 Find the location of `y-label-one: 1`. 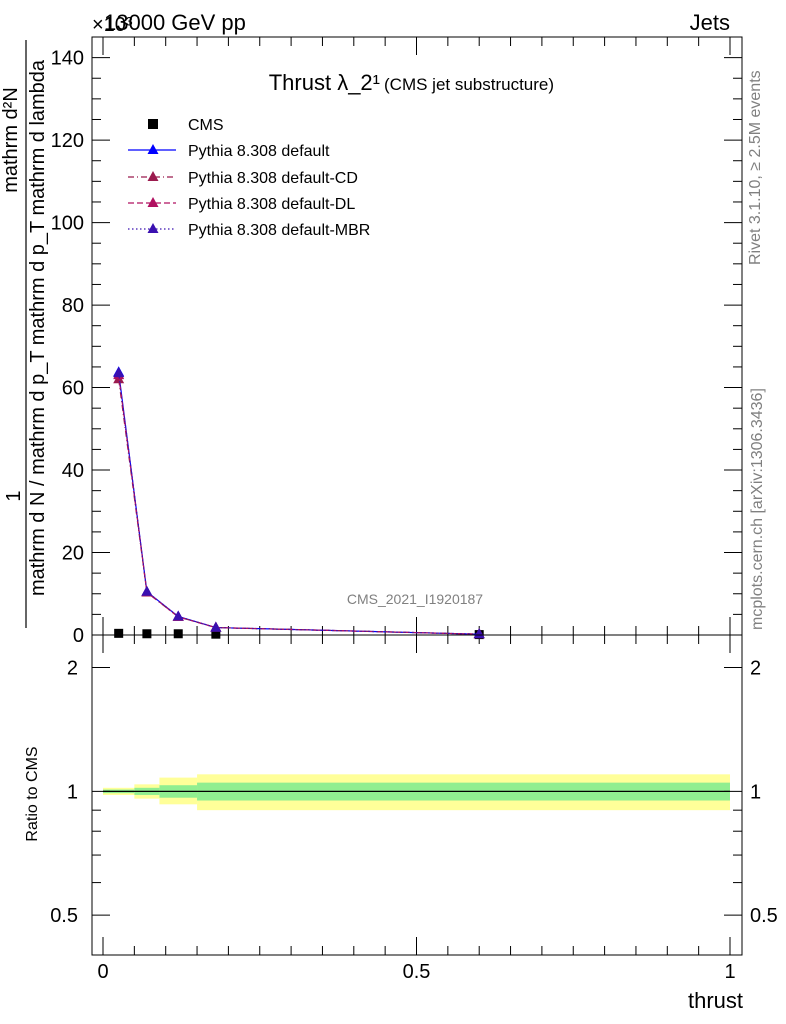

y-label-one: 1 is located at coordinates (14, 495).